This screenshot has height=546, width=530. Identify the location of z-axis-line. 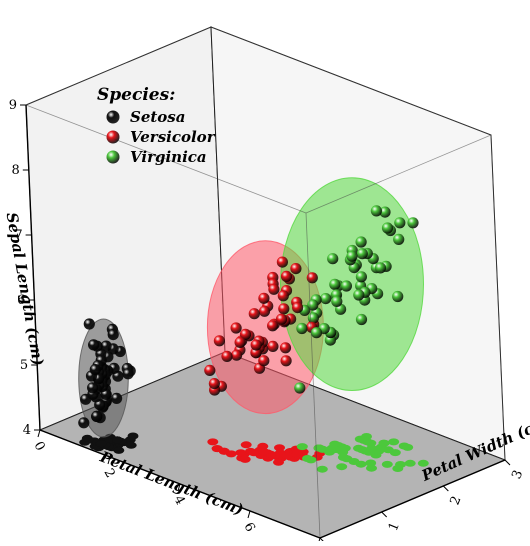
(33, 267).